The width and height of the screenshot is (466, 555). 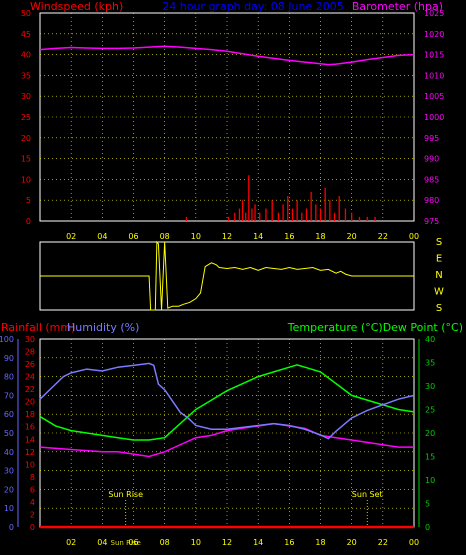 What do you see at coordinates (434, 55) in the screenshot?
I see `barometer-tick-label: 1015` at bounding box center [434, 55].